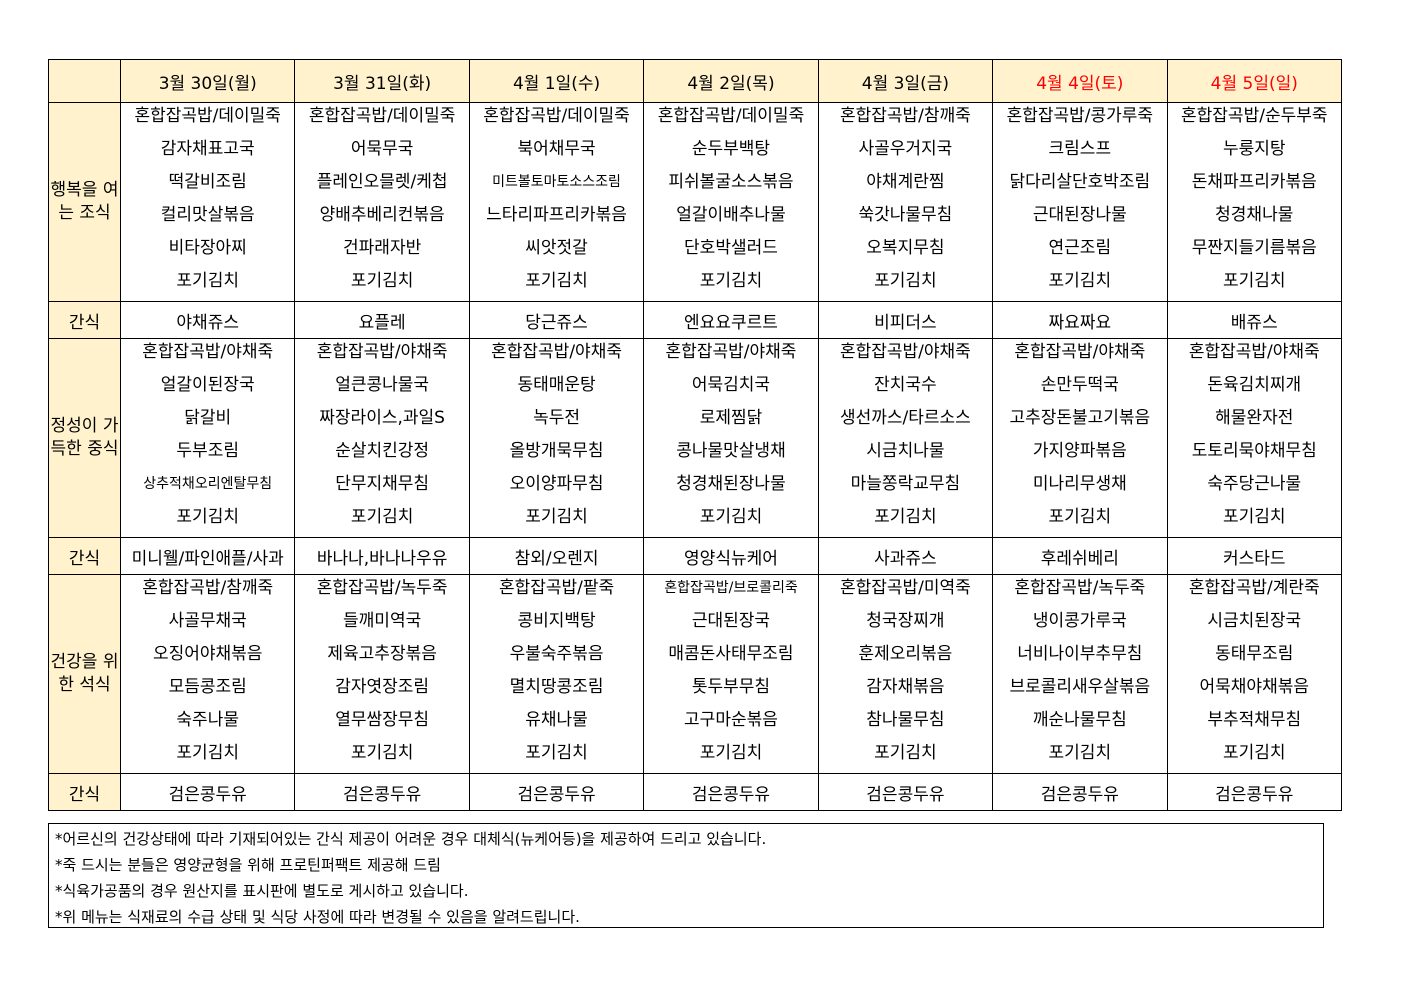 This screenshot has width=1403, height=992. What do you see at coordinates (207, 149) in the screenshot?
I see `menu-item: 감자채표고국` at bounding box center [207, 149].